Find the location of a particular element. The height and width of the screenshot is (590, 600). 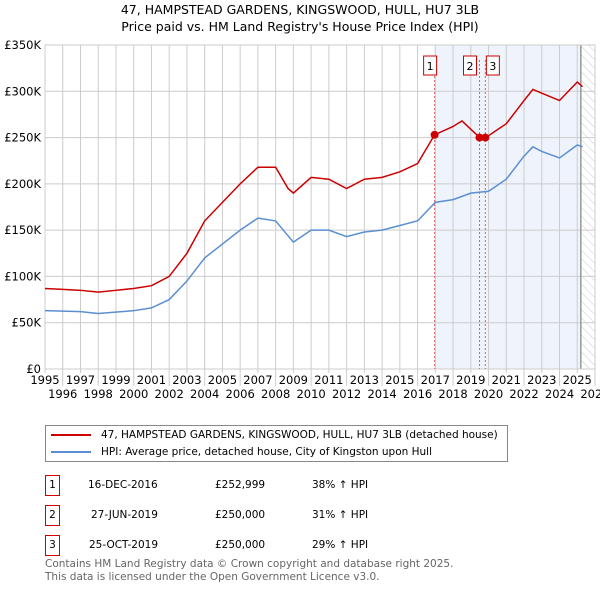

sale-row: 3 25-OCT-2019 £250,000 29% ↑ HPI is located at coordinates (295, 545).